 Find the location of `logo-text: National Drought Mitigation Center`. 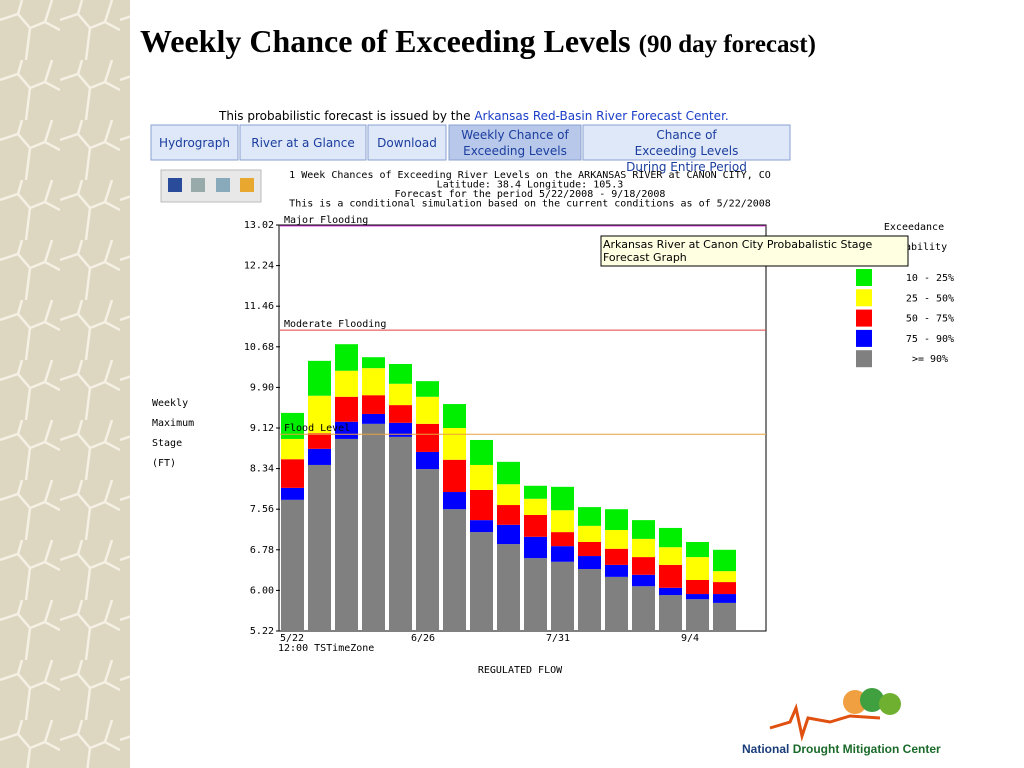

logo-text: National Drought Mitigation Center is located at coordinates (841, 749).